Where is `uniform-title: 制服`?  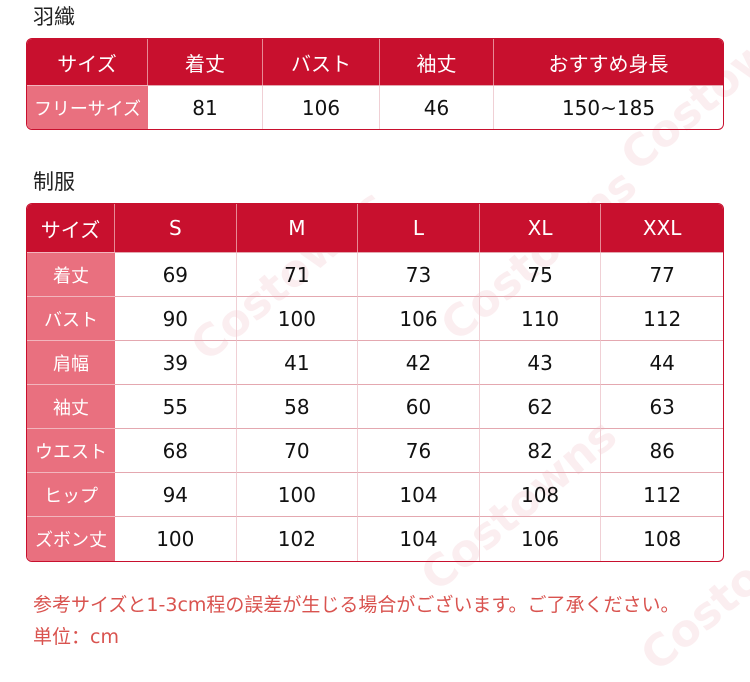
uniform-title: 制服 is located at coordinates (54, 182).